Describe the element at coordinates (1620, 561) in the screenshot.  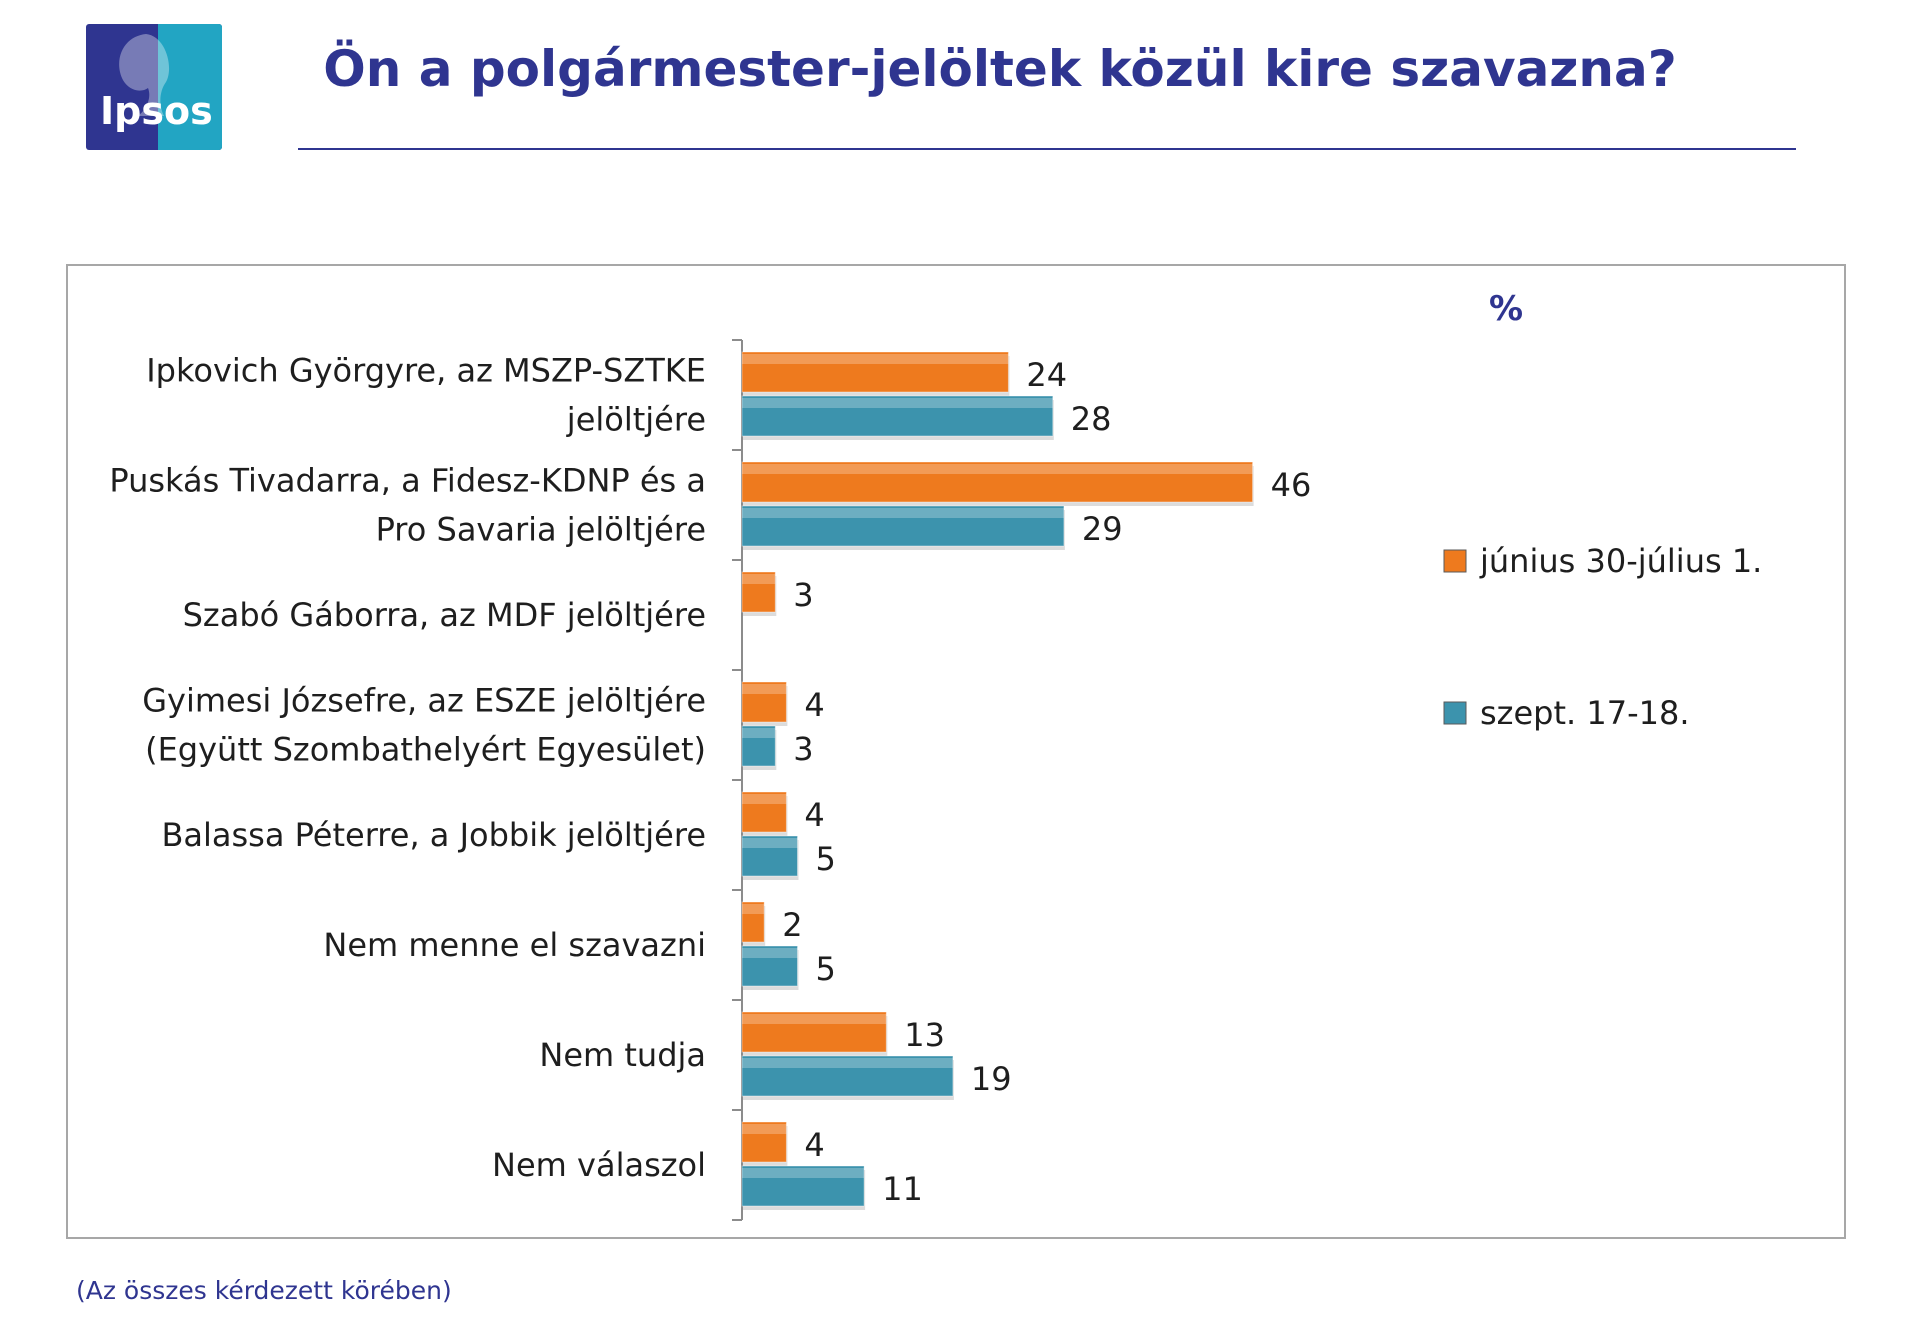
I see `legend-entry: június 30-július 1.` at that location.